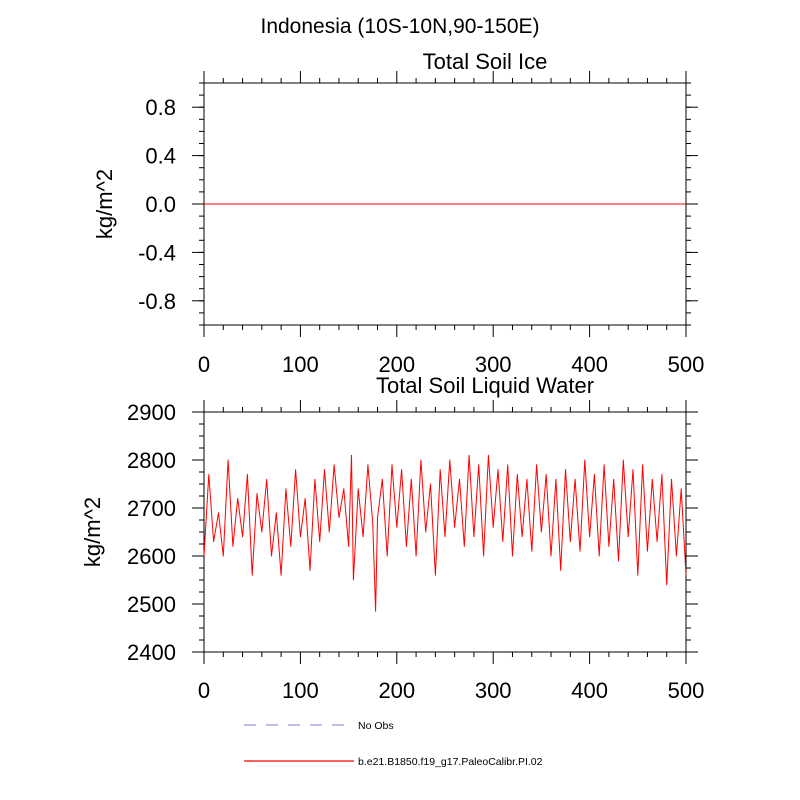 The height and width of the screenshot is (800, 800). What do you see at coordinates (157, 252) in the screenshot?
I see `y-tick-label: -0.4` at bounding box center [157, 252].